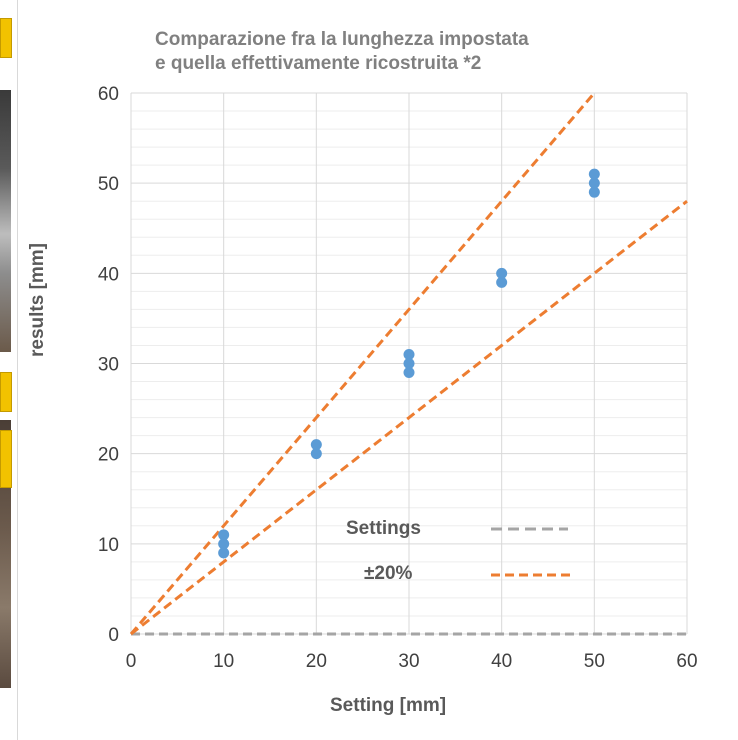 Image resolution: width=738 pixels, height=740 pixels. Describe the element at coordinates (408, 661) in the screenshot. I see `x-tick-label: 30` at that location.